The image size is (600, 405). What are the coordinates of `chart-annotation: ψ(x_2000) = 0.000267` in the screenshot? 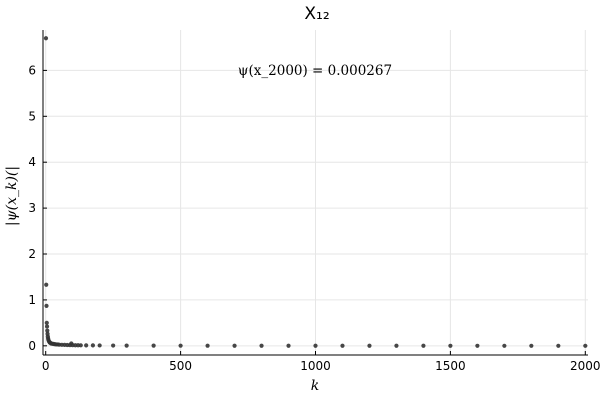 It's located at (315, 71).